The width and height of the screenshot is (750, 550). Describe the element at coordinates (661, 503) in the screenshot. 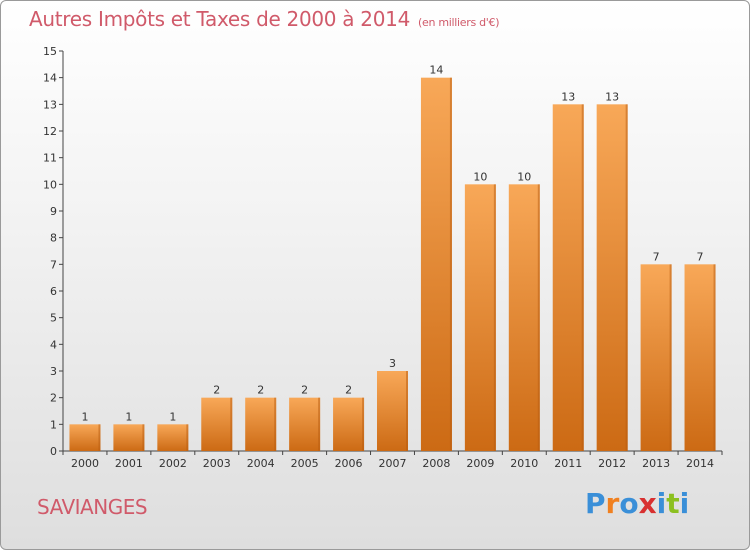

I see `logo-letter: i` at that location.